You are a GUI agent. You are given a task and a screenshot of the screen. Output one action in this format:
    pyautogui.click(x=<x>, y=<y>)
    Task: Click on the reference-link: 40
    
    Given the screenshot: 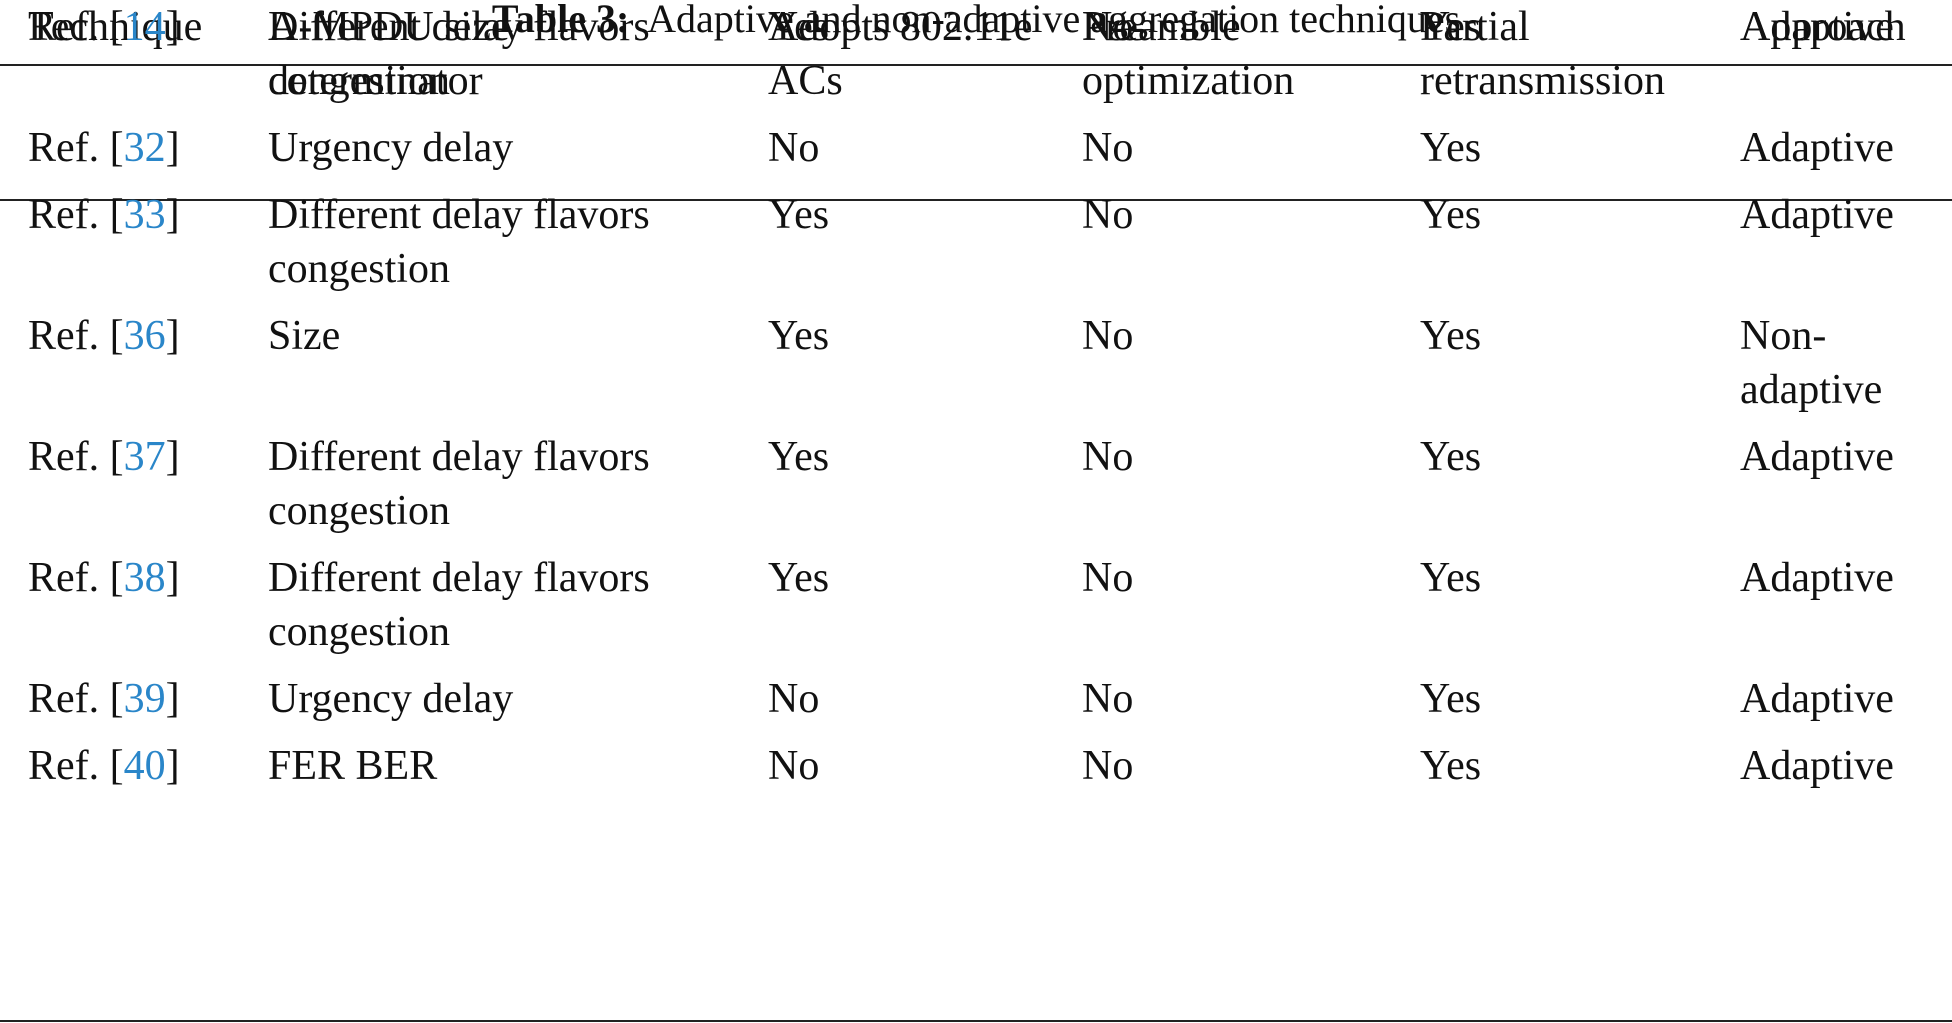 What is the action you would take?
    pyautogui.click(x=144, y=766)
    